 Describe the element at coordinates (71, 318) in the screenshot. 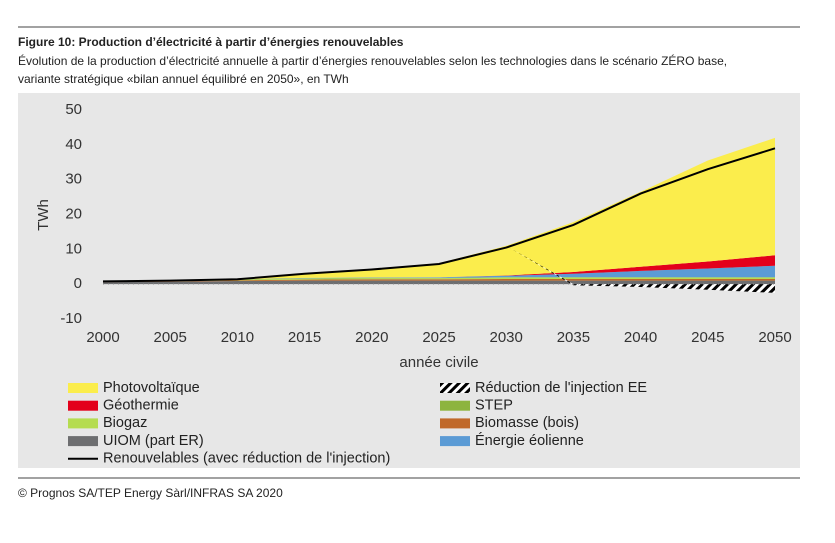

I see `y-tick-label: -10` at that location.